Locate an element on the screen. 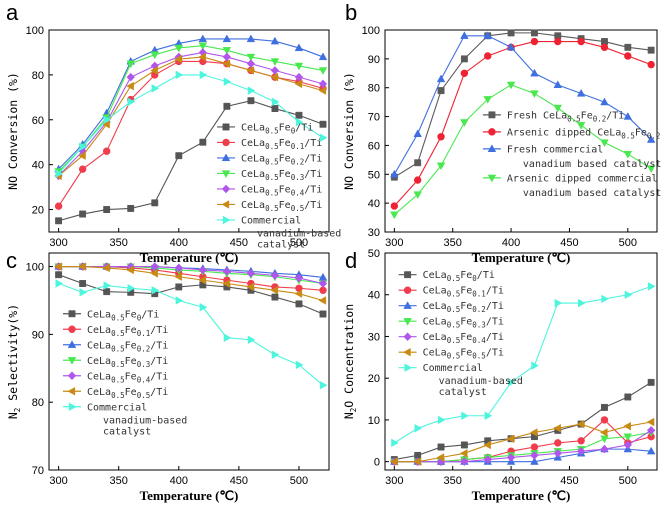 The width and height of the screenshot is (661, 515). y-tick-label: 10 is located at coordinates (374, 421).